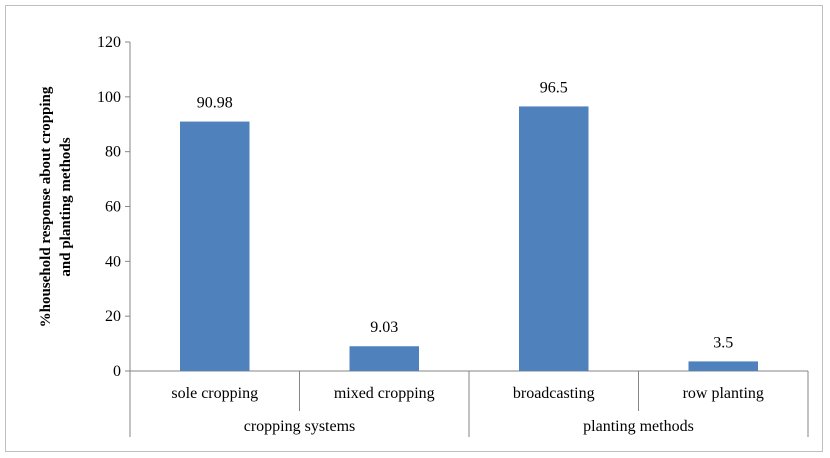  I want to click on y-tick-label: 20, so click(113, 316).